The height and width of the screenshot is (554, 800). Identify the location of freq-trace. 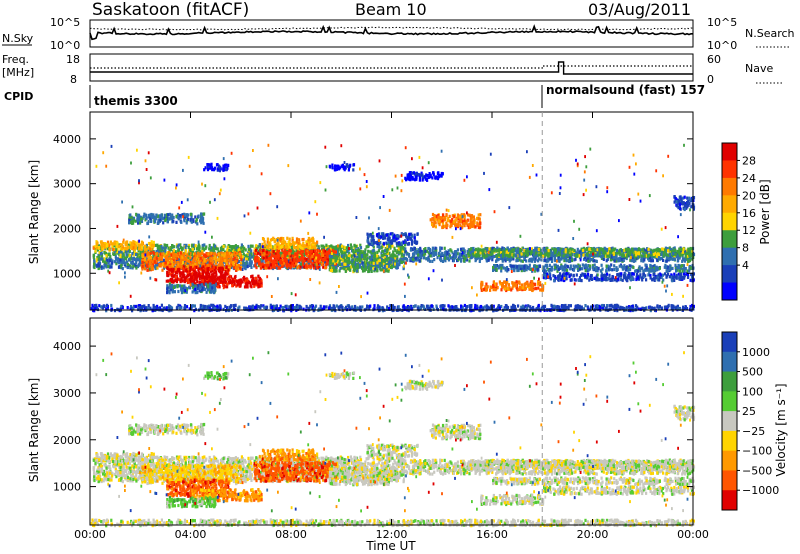
(391, 68).